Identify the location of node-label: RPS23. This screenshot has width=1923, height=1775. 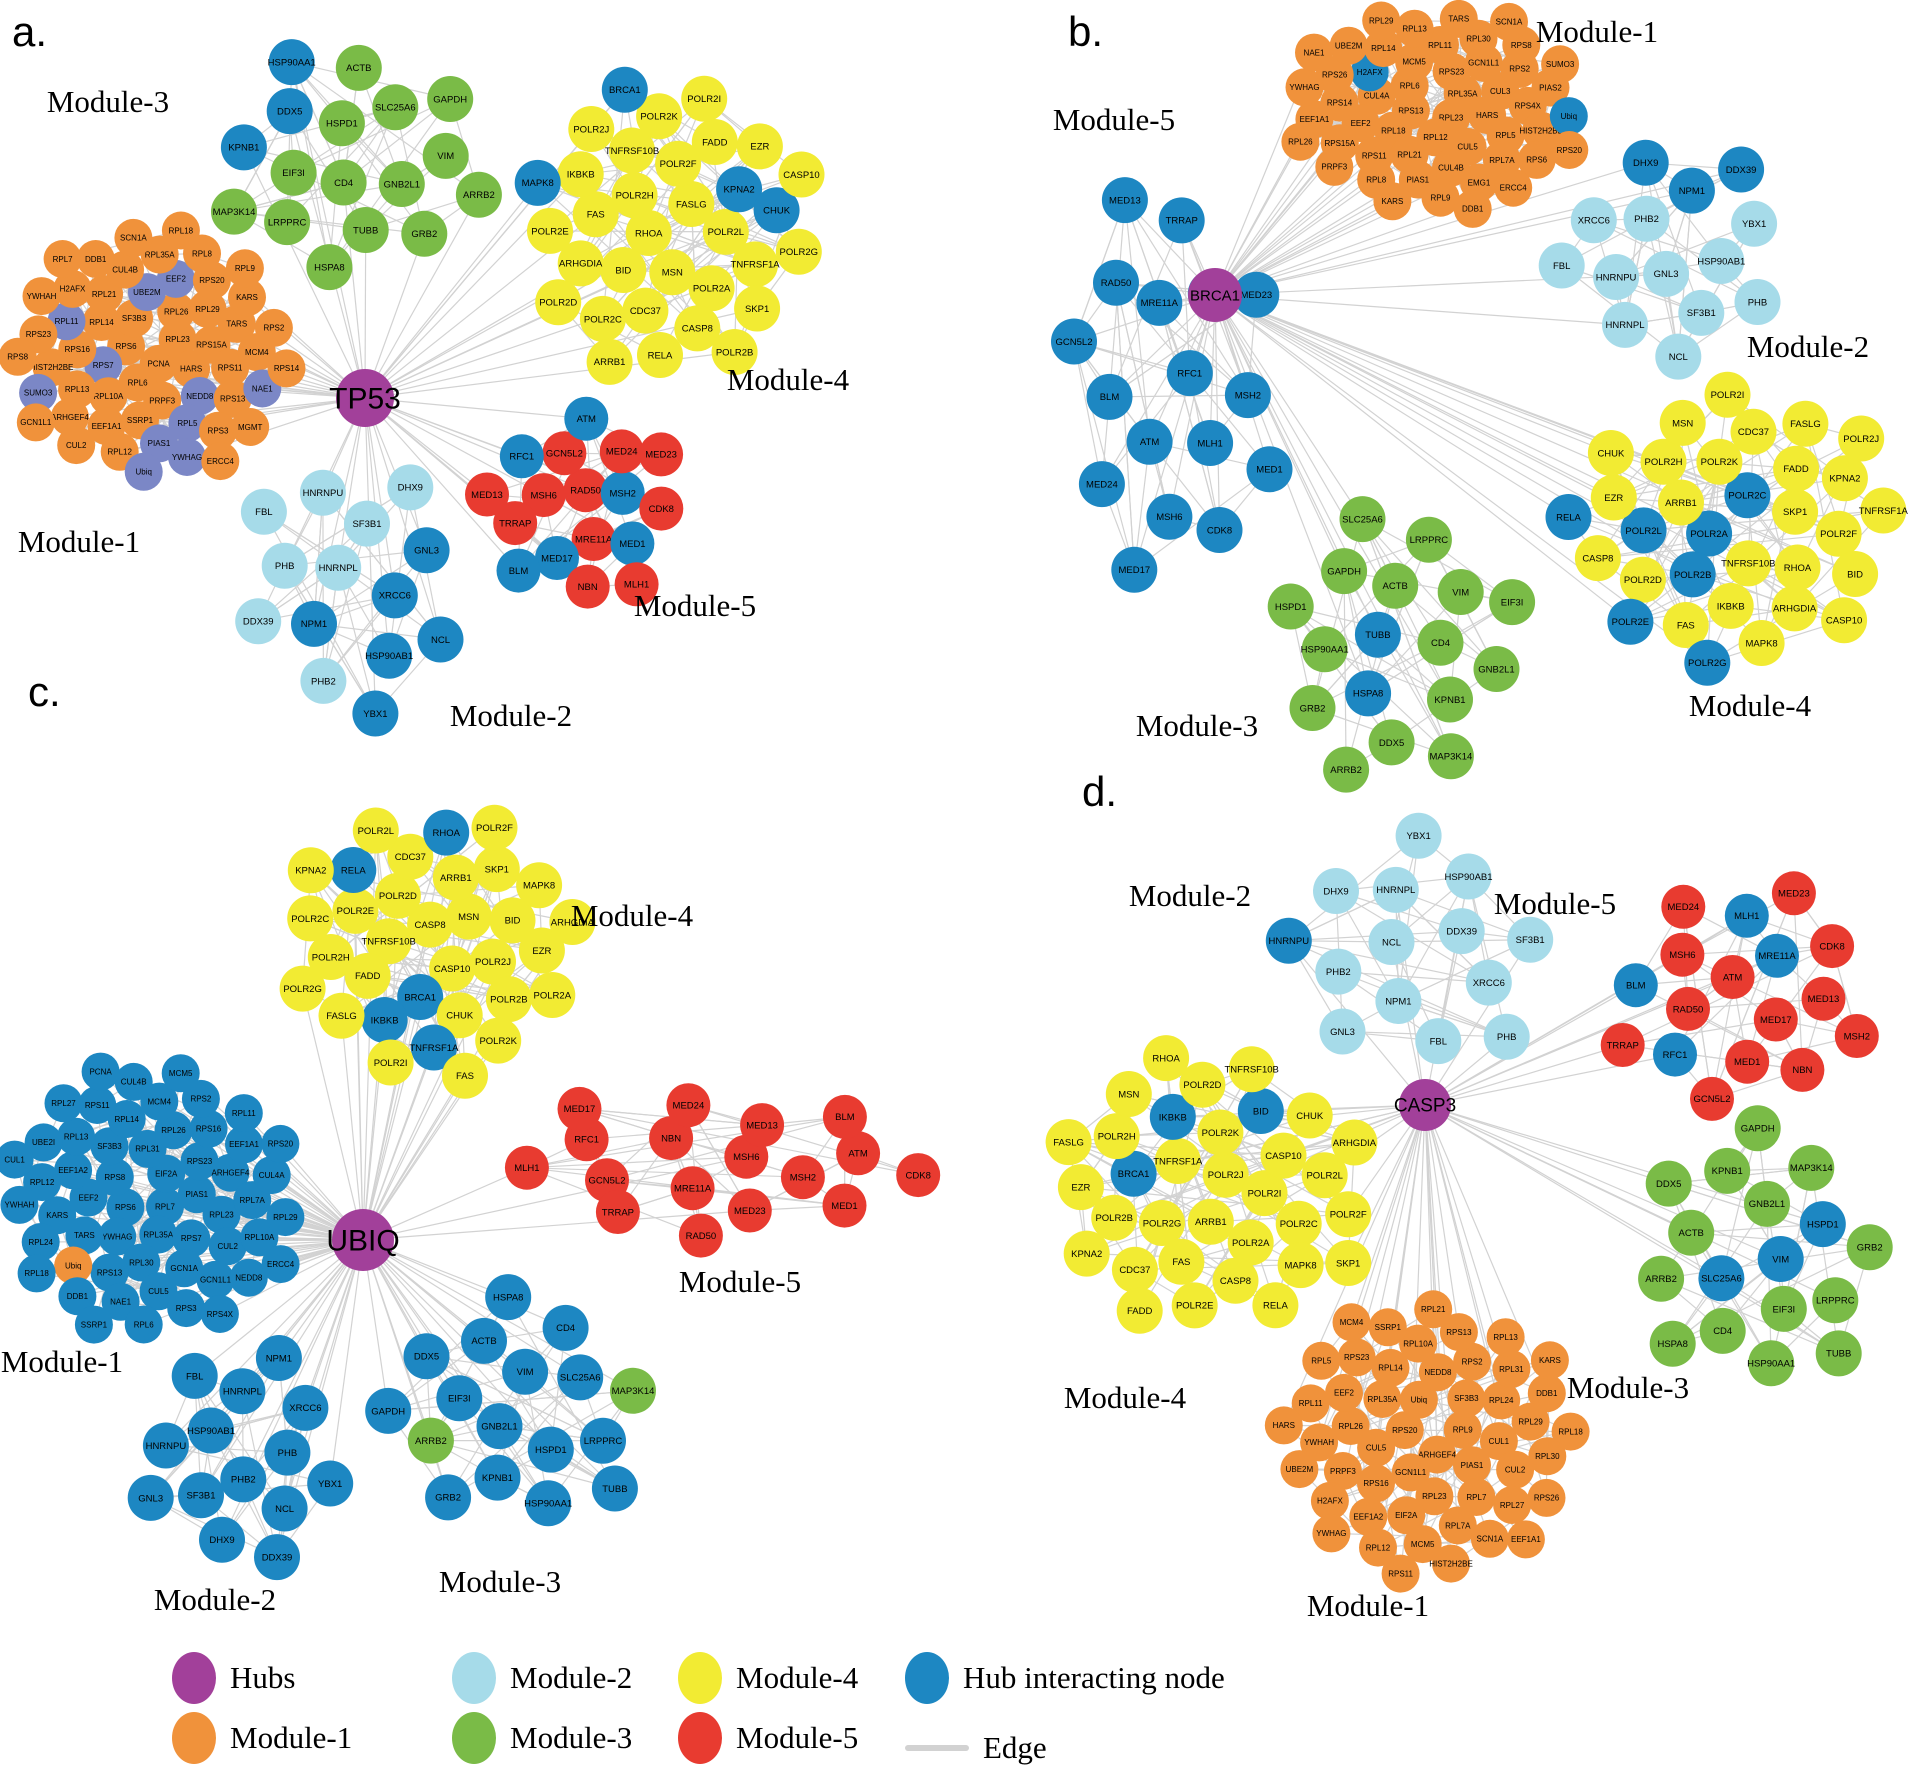
(1357, 1357).